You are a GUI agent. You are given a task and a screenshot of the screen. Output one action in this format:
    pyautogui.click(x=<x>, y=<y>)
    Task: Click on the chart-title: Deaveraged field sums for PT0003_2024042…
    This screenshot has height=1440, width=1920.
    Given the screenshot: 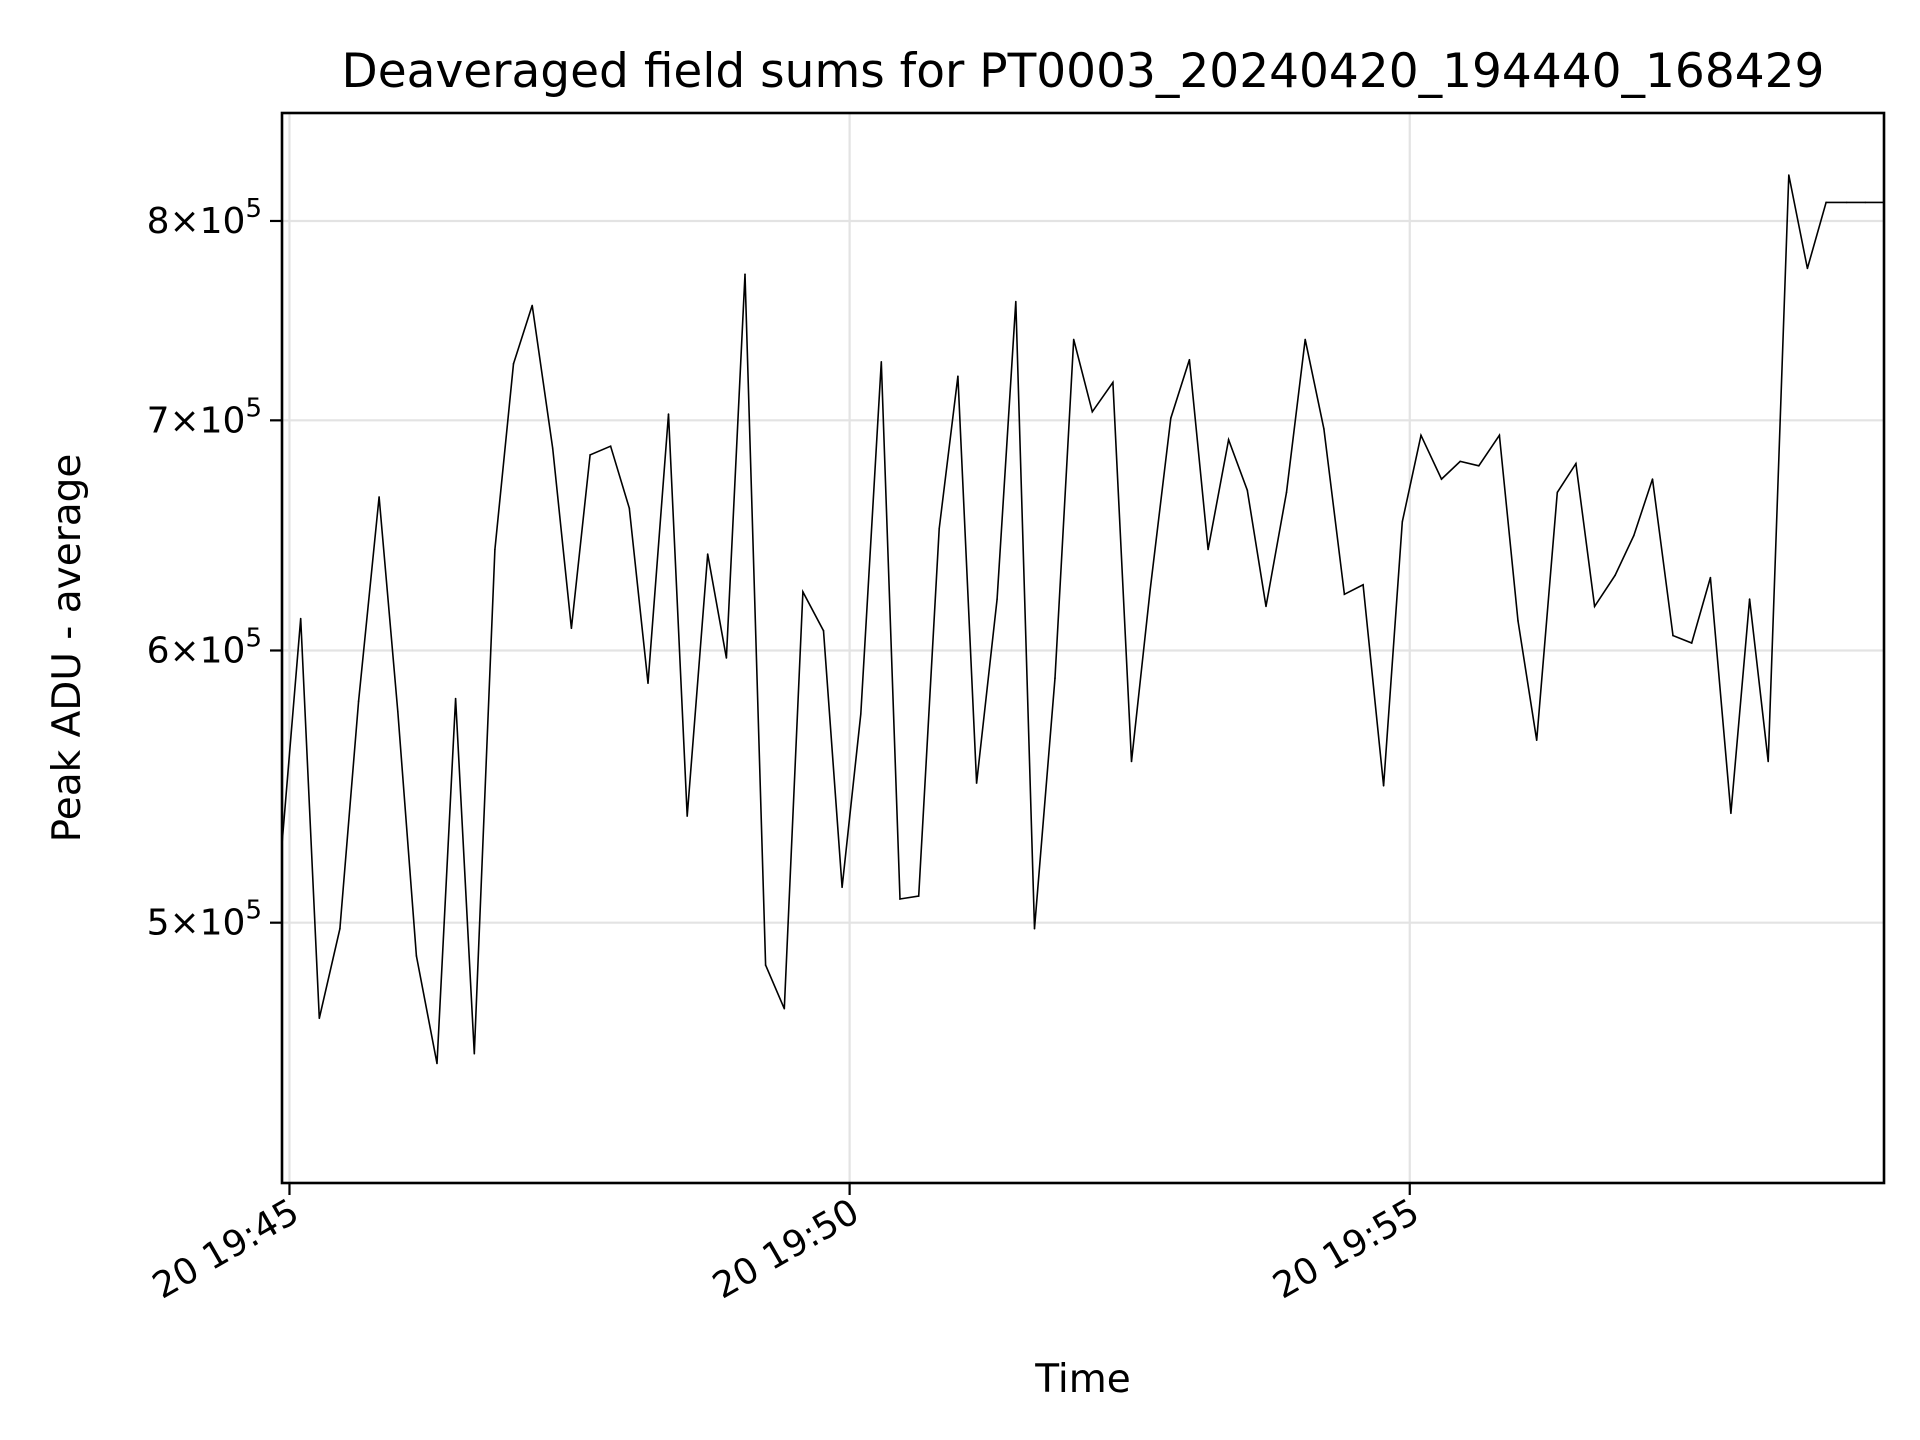 What is the action you would take?
    pyautogui.click(x=1083, y=71)
    